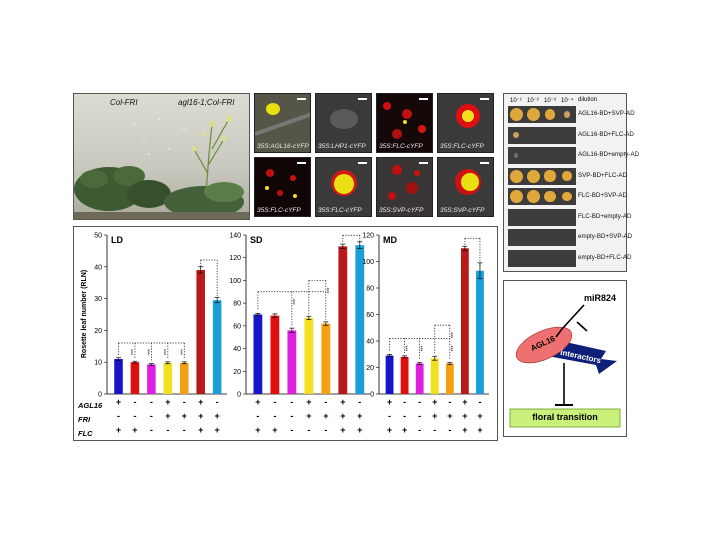 The height and width of the screenshot is (540, 720). I want to click on plant-label-agl16: agl16-1;Col-FRI, so click(206, 102).